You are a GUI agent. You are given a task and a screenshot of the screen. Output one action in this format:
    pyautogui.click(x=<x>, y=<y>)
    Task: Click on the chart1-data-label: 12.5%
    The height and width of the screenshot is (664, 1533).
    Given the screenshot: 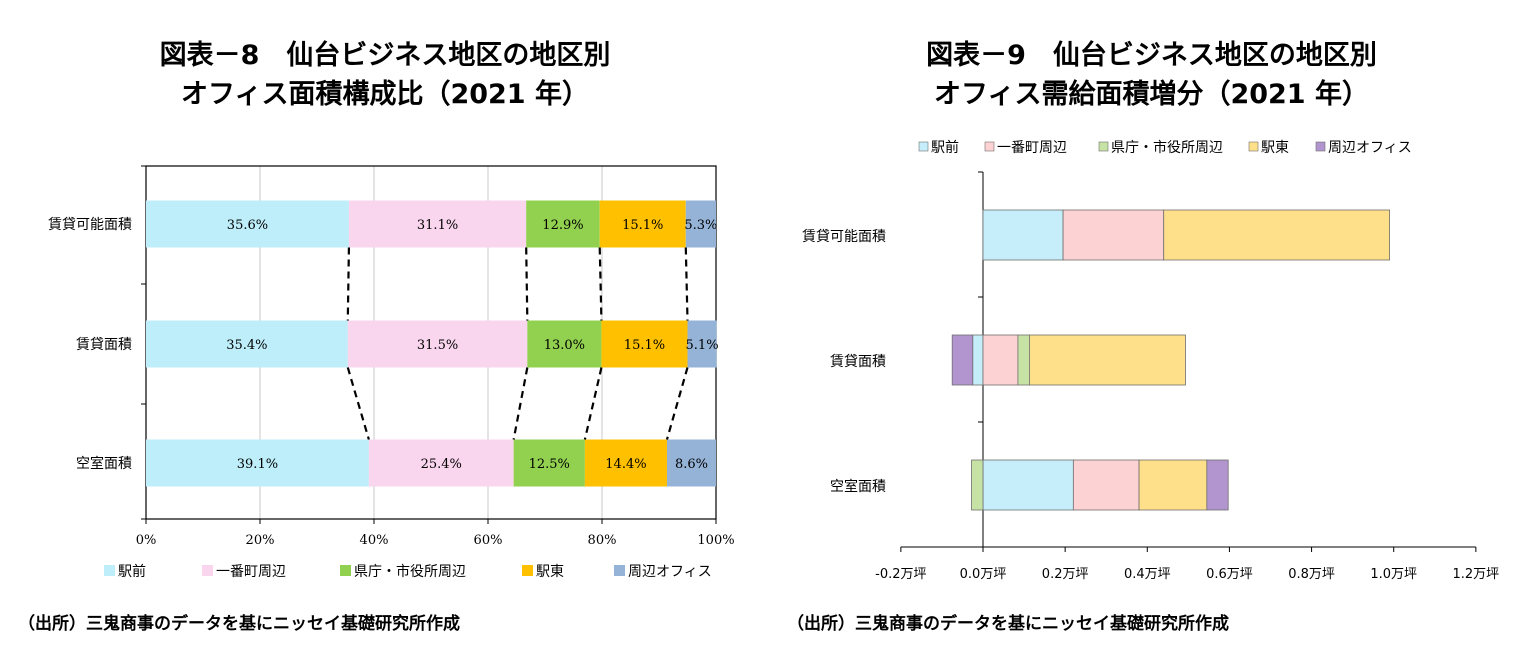 What is the action you would take?
    pyautogui.click(x=549, y=464)
    